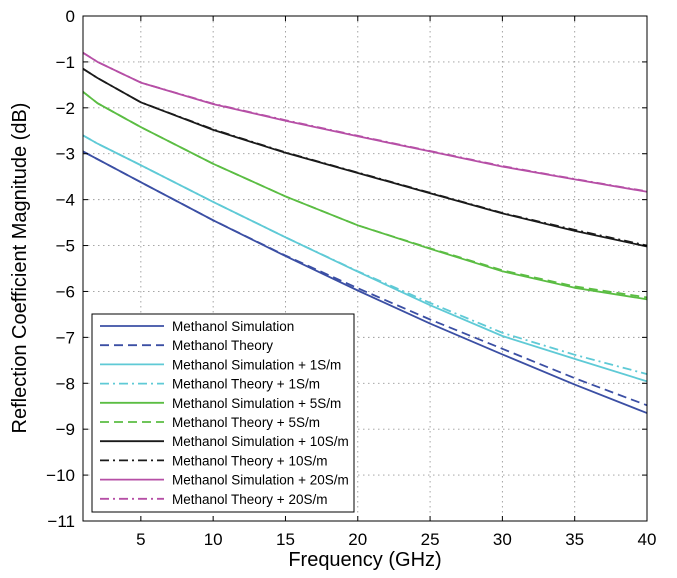 Image resolution: width=677 pixels, height=578 pixels. Describe the element at coordinates (357, 539) in the screenshot. I see `x-tick-label: 20` at that location.